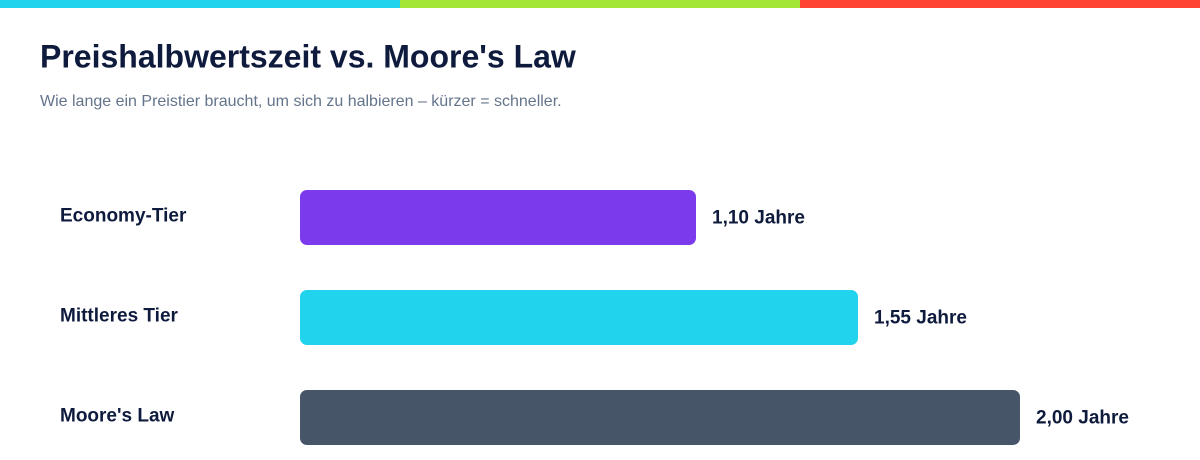 The image size is (1200, 460). I want to click on category-label: Moore's Law, so click(117, 416).